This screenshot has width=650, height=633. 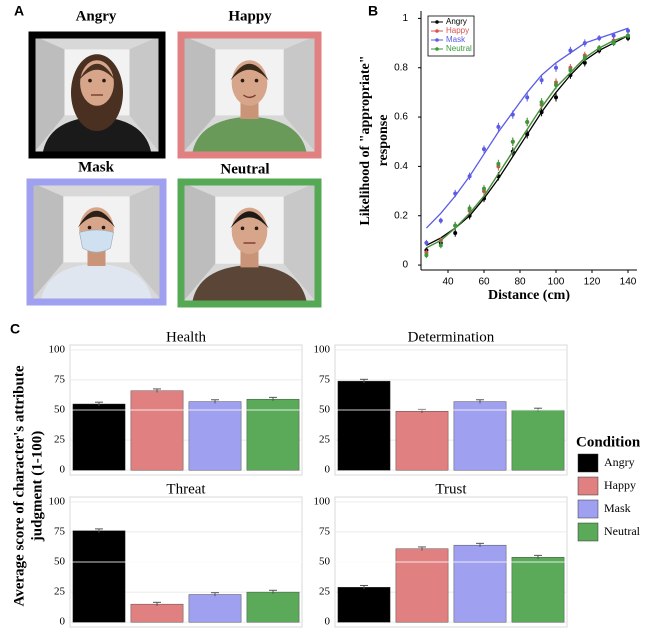 I want to click on face-label: Happy, so click(x=250, y=16).